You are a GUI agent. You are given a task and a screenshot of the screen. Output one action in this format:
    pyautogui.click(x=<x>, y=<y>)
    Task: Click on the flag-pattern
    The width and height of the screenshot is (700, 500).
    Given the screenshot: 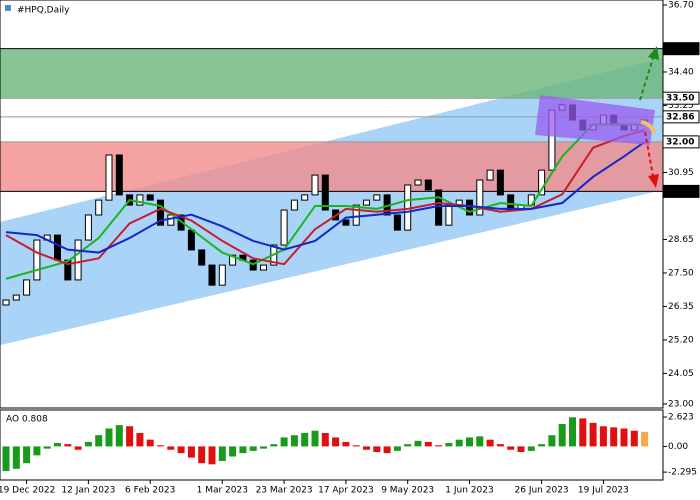 What is the action you would take?
    pyautogui.click(x=595, y=120)
    